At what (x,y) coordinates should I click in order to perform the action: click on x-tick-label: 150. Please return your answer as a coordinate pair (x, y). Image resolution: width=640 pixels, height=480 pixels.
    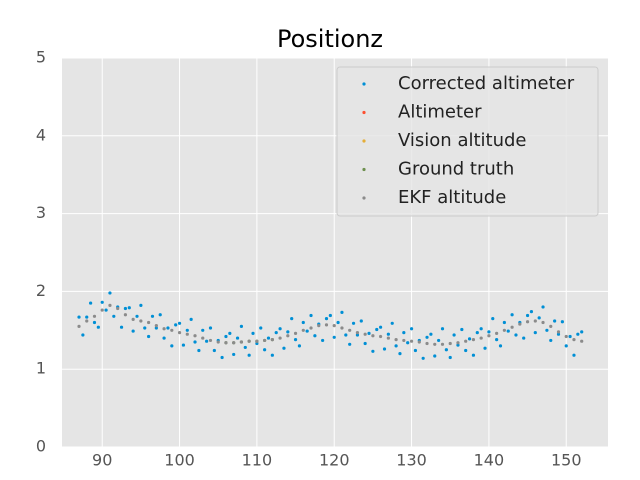
    Looking at the image, I should click on (566, 460).